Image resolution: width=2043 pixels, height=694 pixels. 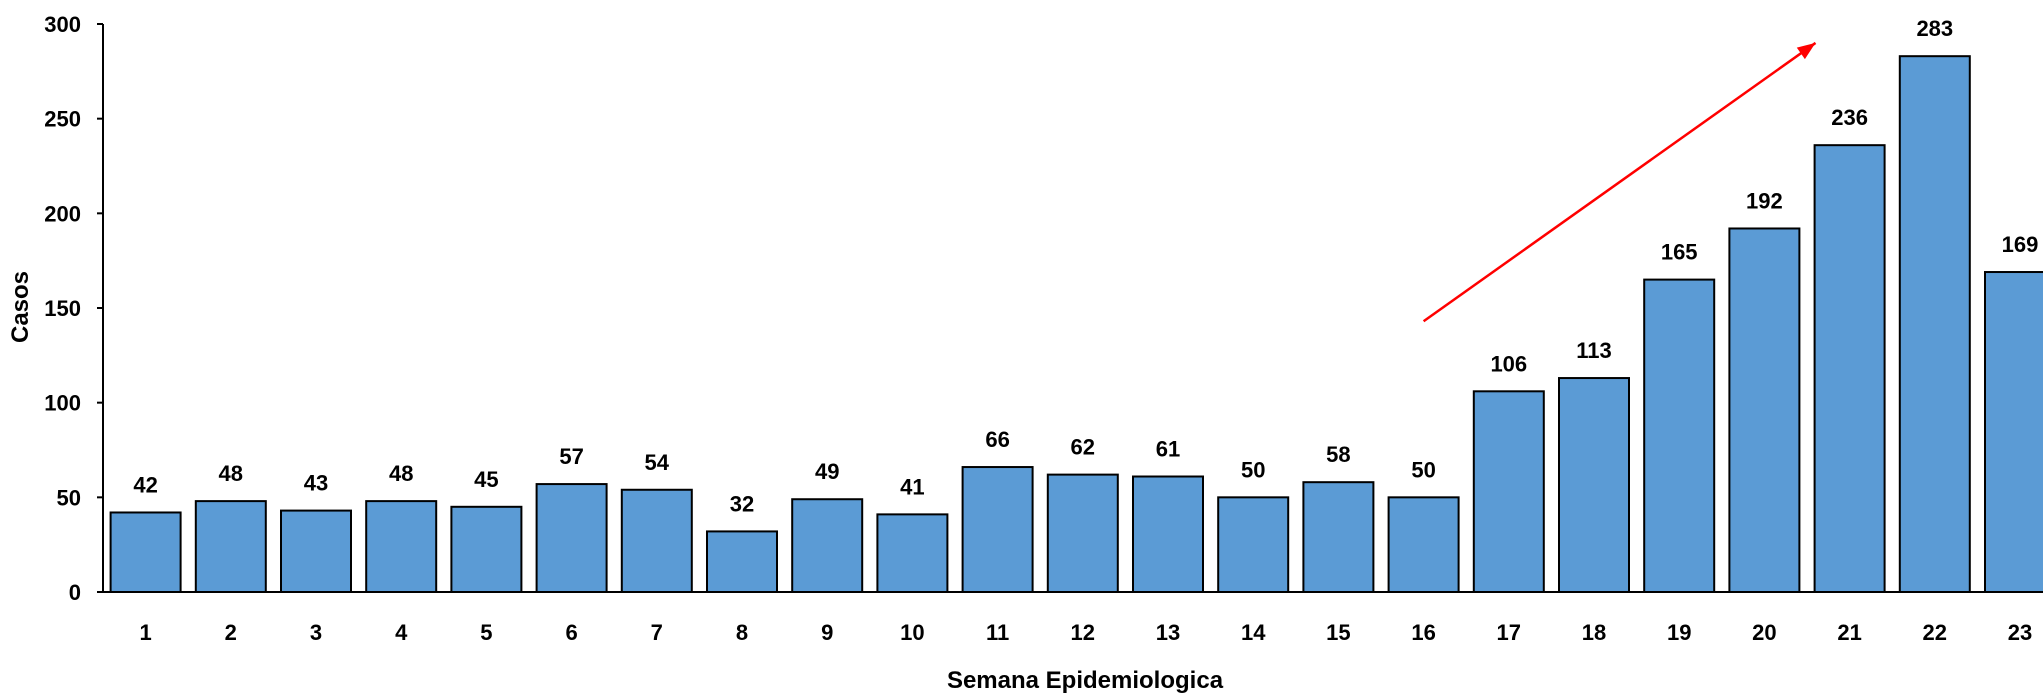 What do you see at coordinates (997, 632) in the screenshot?
I see `x-tick-label: 11` at bounding box center [997, 632].